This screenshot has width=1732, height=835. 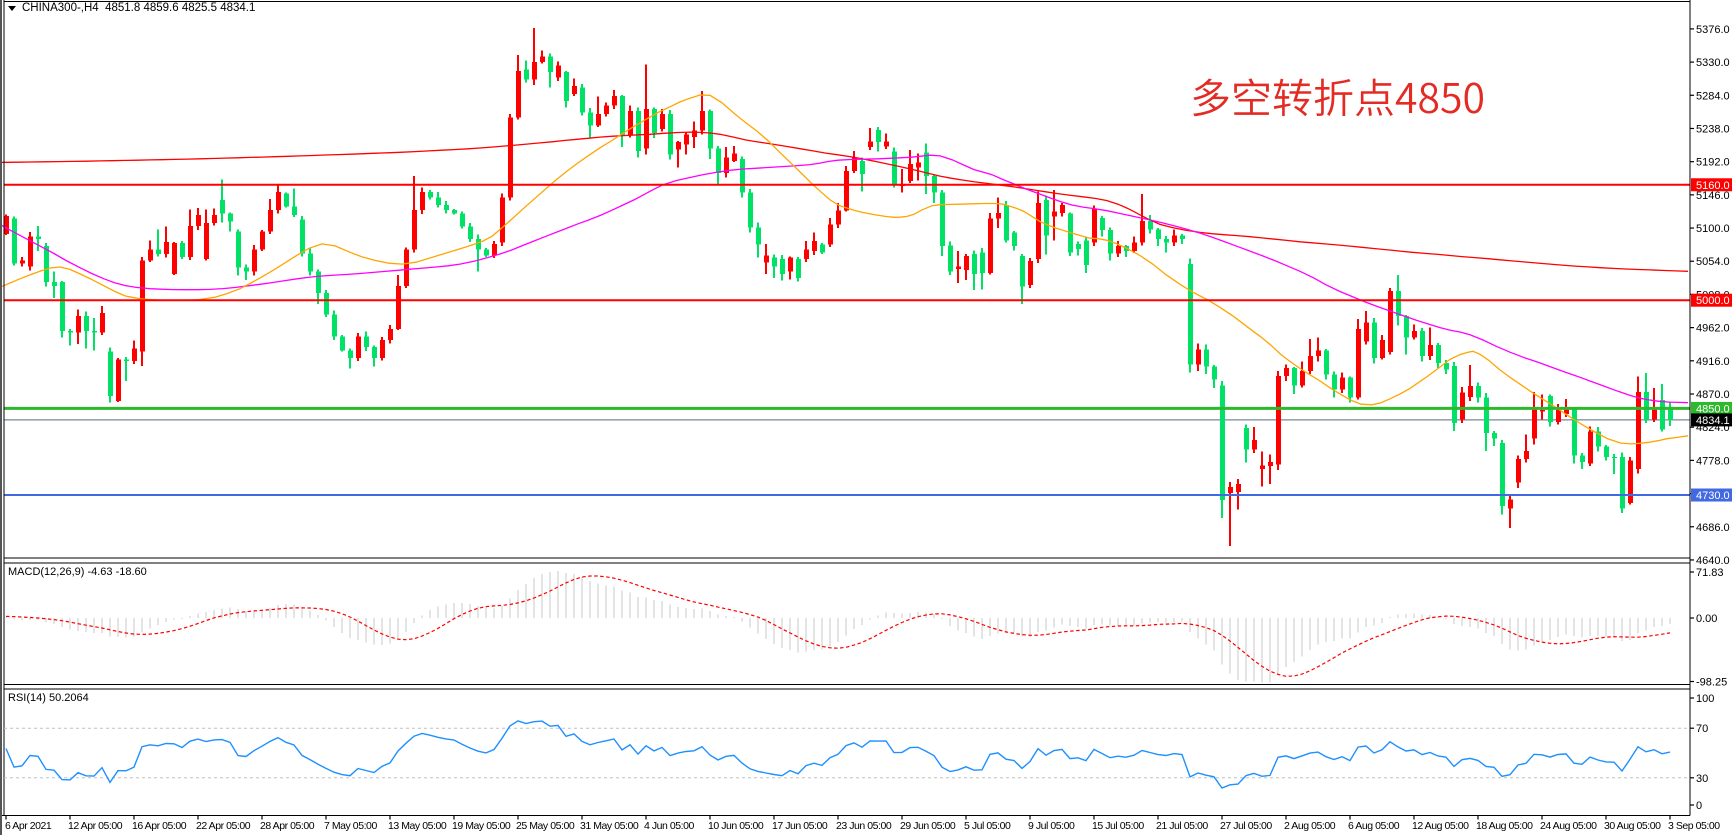 What do you see at coordinates (351, 826) in the screenshot?
I see `time-tick-label: 7 May 05:00` at bounding box center [351, 826].